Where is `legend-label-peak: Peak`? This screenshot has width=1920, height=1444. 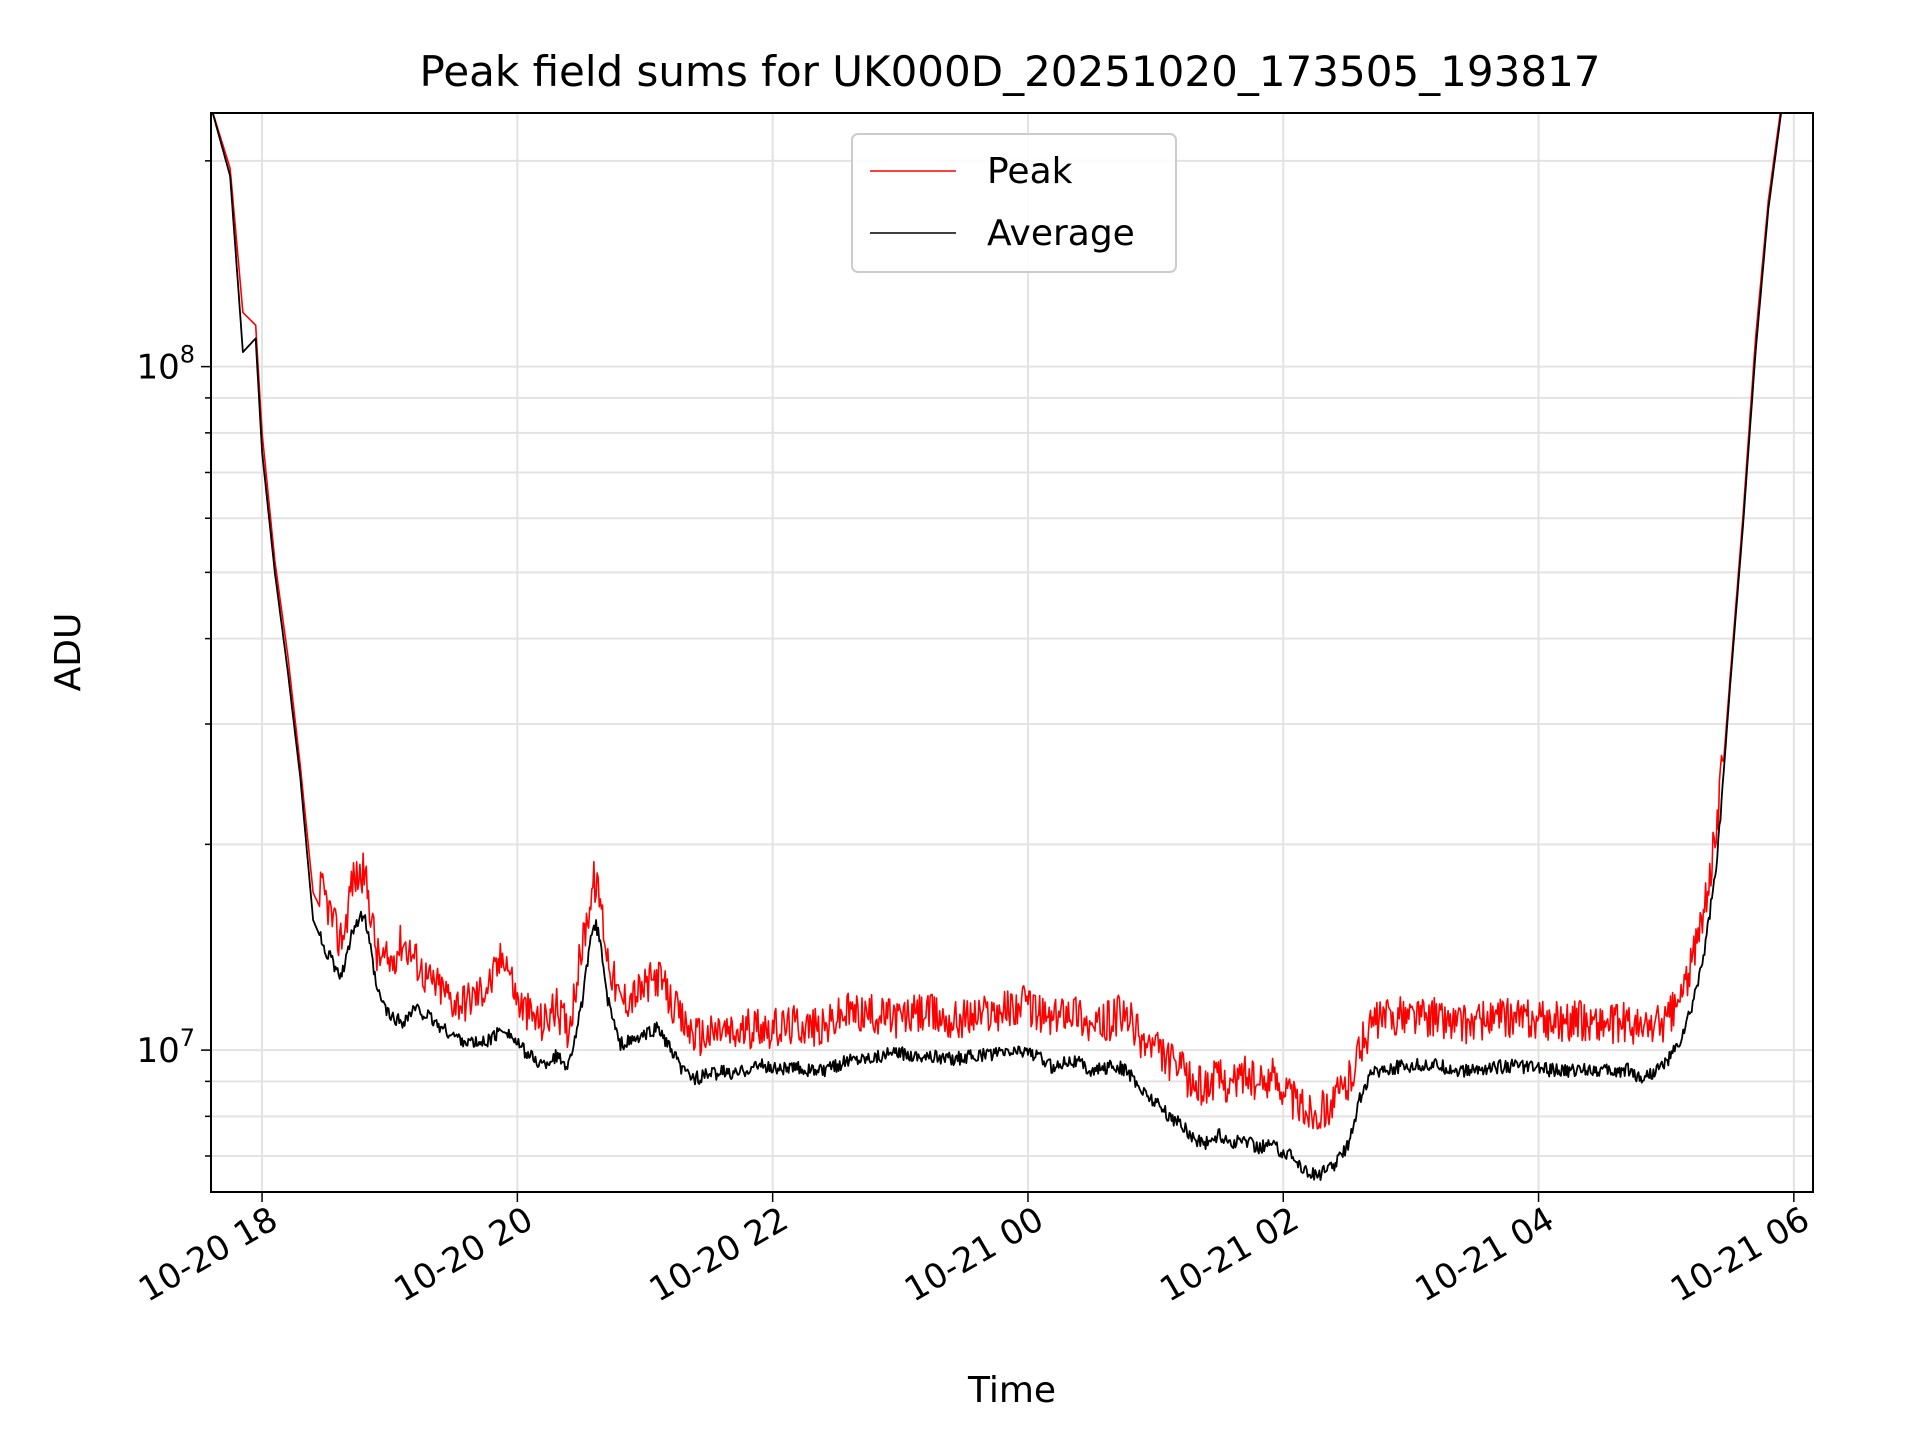 legend-label-peak: Peak is located at coordinates (1030, 171).